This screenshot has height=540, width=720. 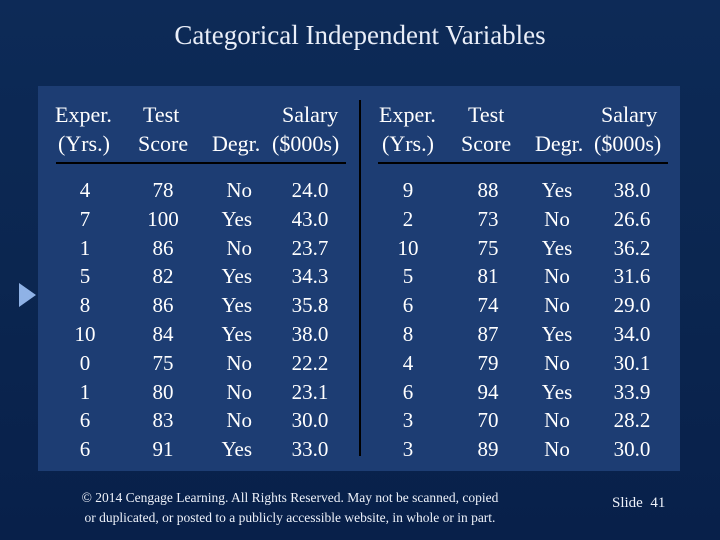 What do you see at coordinates (27, 295) in the screenshot?
I see `next-arrow-icon` at bounding box center [27, 295].